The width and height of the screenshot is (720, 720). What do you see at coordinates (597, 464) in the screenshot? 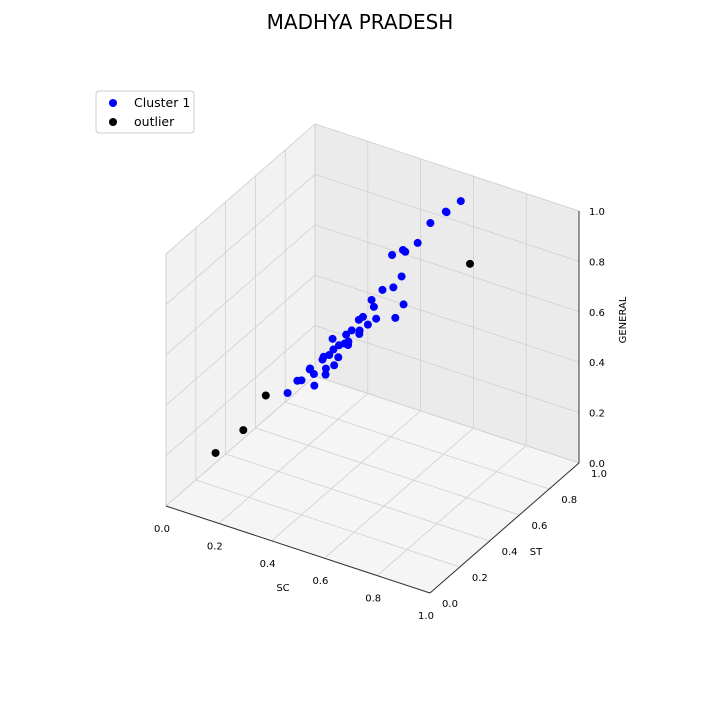
I see `z-tick-label: 0.0` at bounding box center [597, 464].